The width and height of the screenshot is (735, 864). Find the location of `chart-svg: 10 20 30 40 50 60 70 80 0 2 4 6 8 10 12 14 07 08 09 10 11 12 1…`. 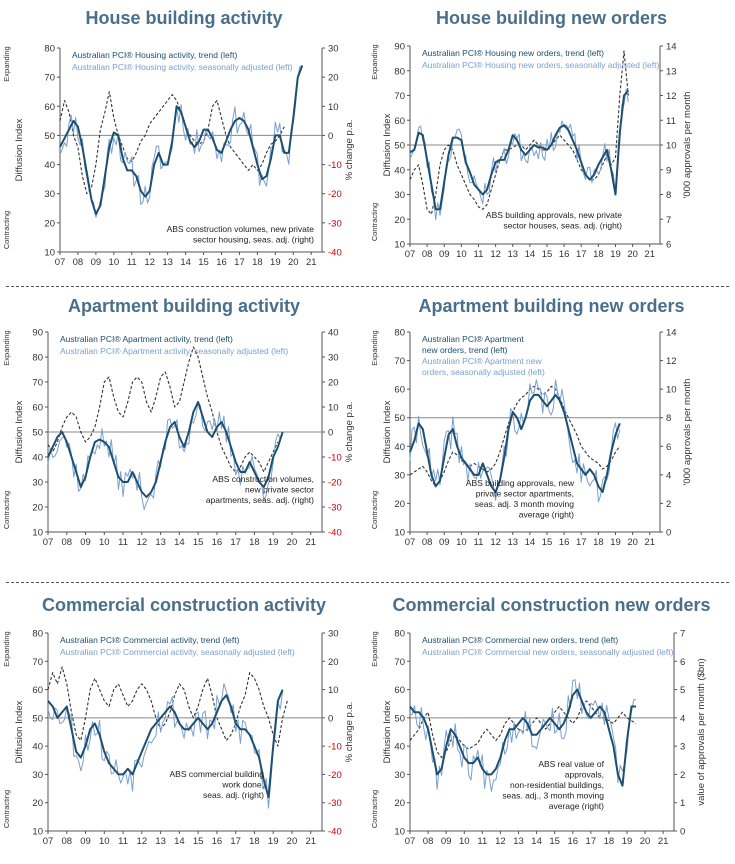

chart-svg: 10 20 30 40 50 60 70 80 0 2 4 6 8 10 12 14 07 08 09 10 11 12 1… is located at coordinates (531, 438).